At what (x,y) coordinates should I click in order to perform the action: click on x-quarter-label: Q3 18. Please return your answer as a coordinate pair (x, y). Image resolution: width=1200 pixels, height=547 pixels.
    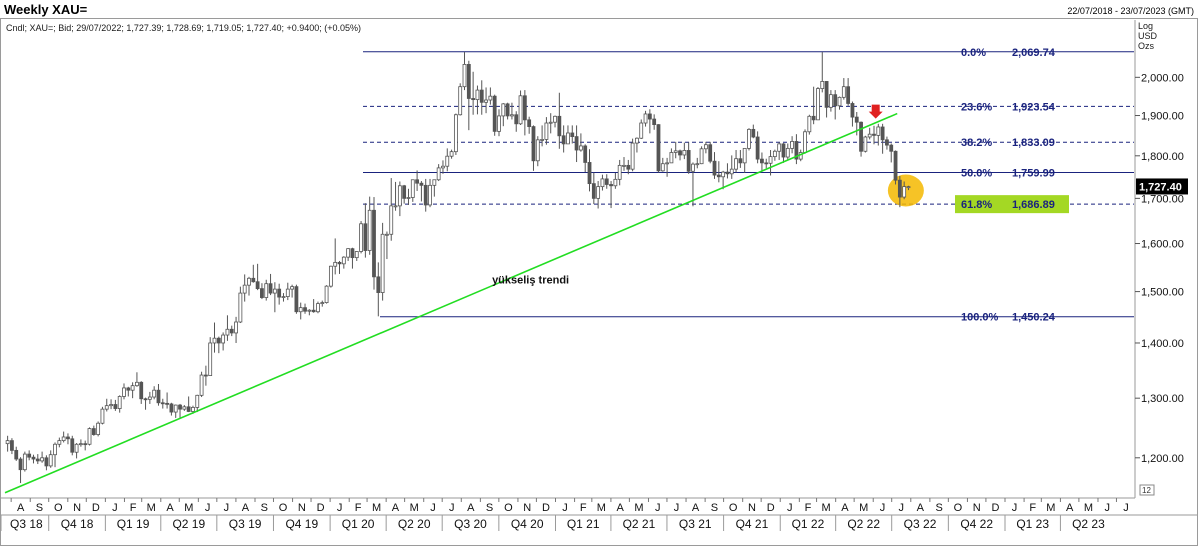
    Looking at the image, I should click on (26, 524).